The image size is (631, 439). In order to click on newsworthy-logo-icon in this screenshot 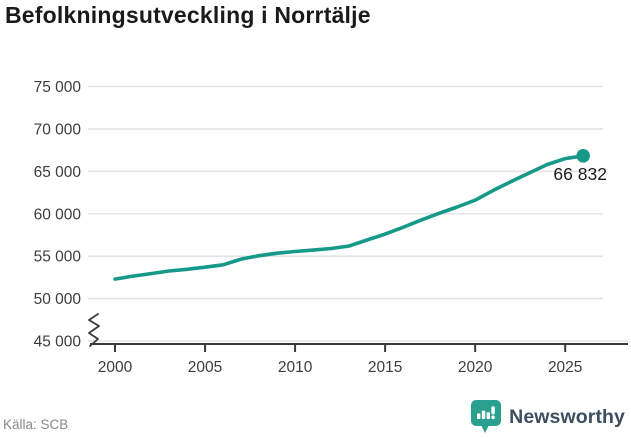, I will do `click(486, 416)`.